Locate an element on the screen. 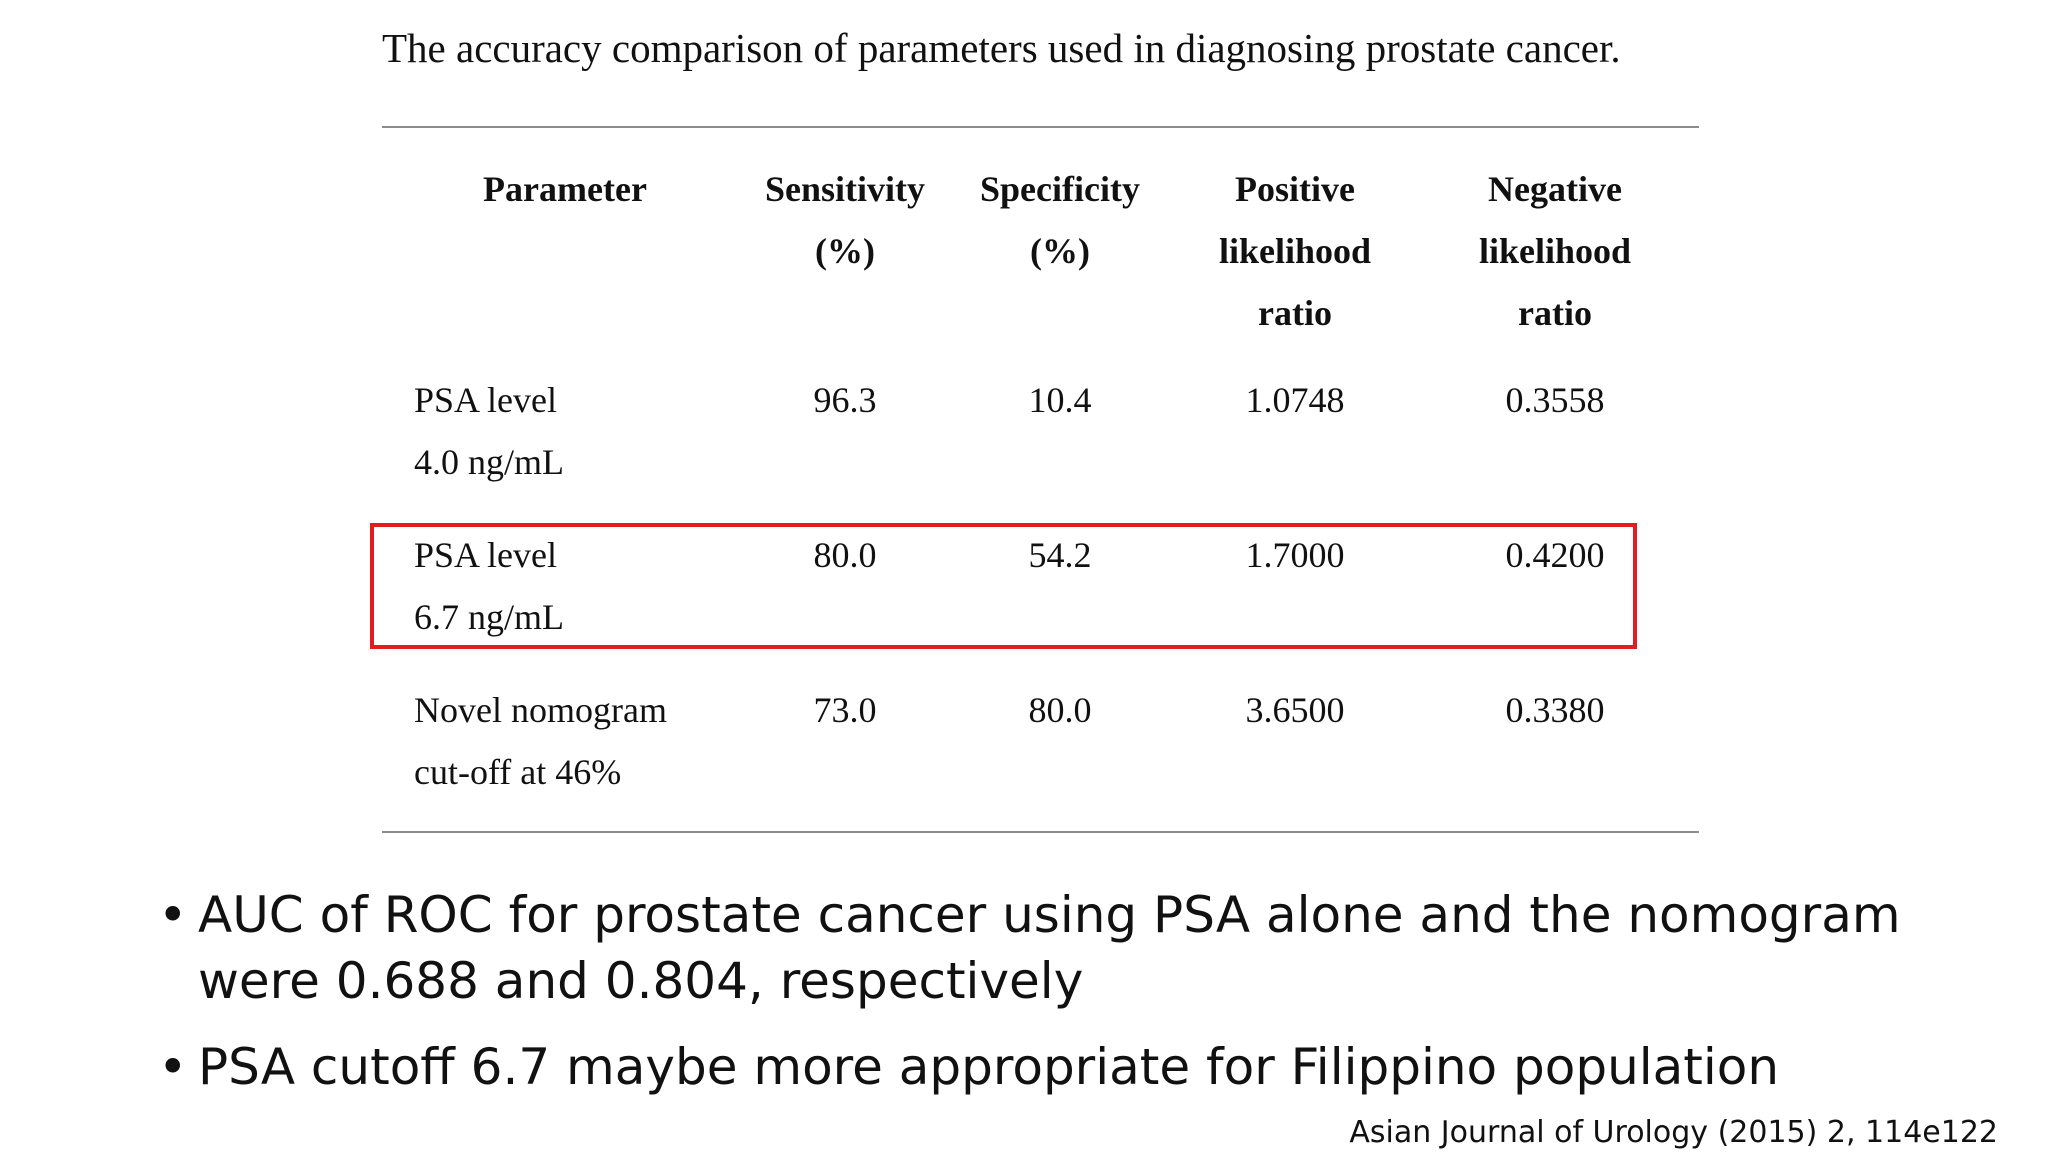  cell-parameter: Novel nomogram cut-off at 46% is located at coordinates (540, 741).